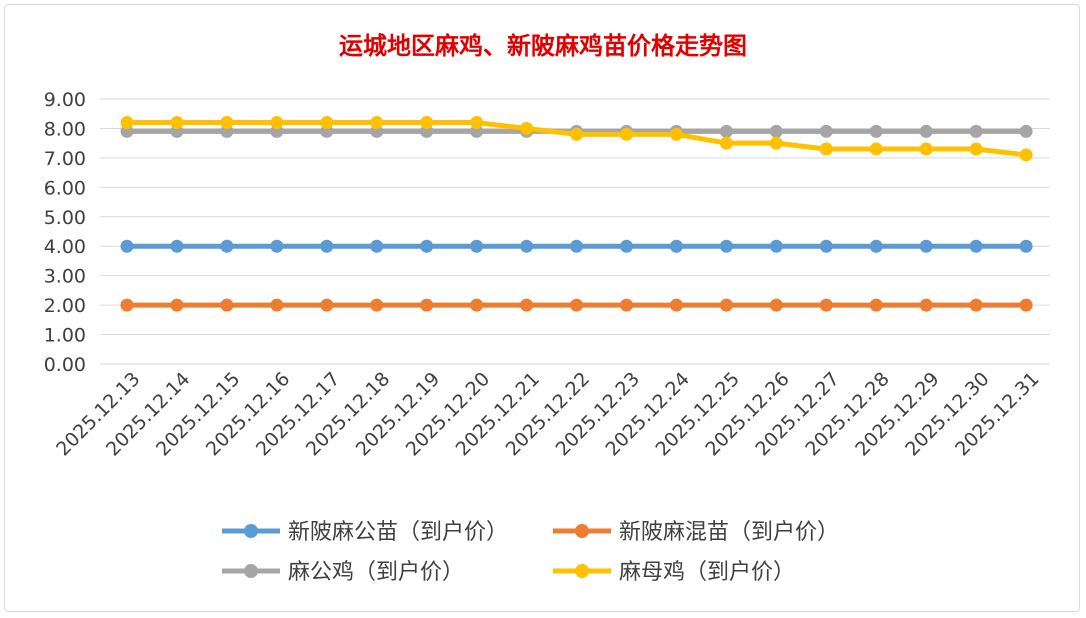  I want to click on y-tick-label: 1.00, so click(65, 336).